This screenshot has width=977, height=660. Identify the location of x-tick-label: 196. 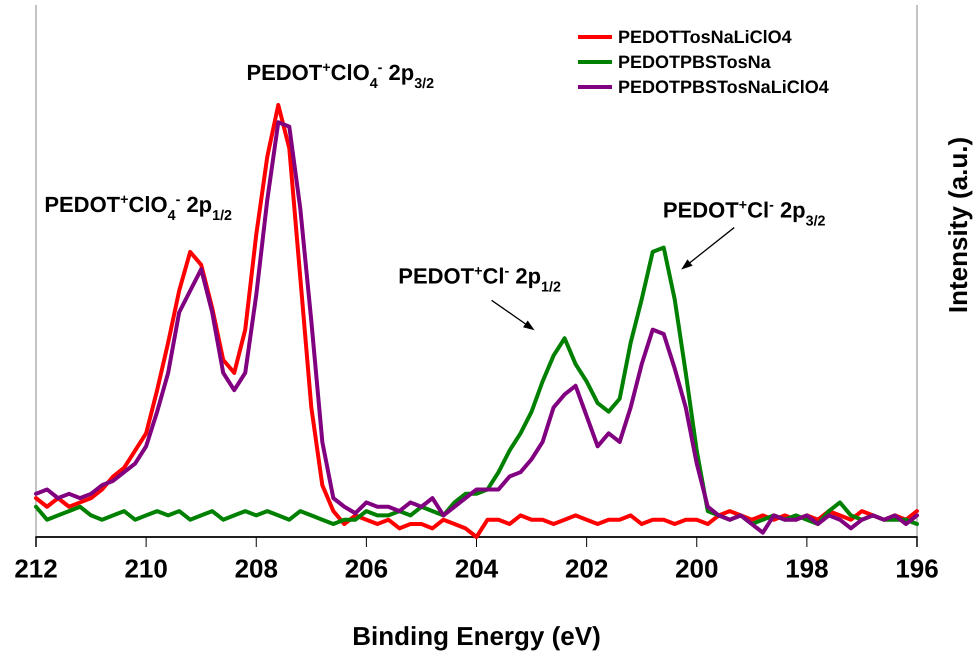
(917, 568).